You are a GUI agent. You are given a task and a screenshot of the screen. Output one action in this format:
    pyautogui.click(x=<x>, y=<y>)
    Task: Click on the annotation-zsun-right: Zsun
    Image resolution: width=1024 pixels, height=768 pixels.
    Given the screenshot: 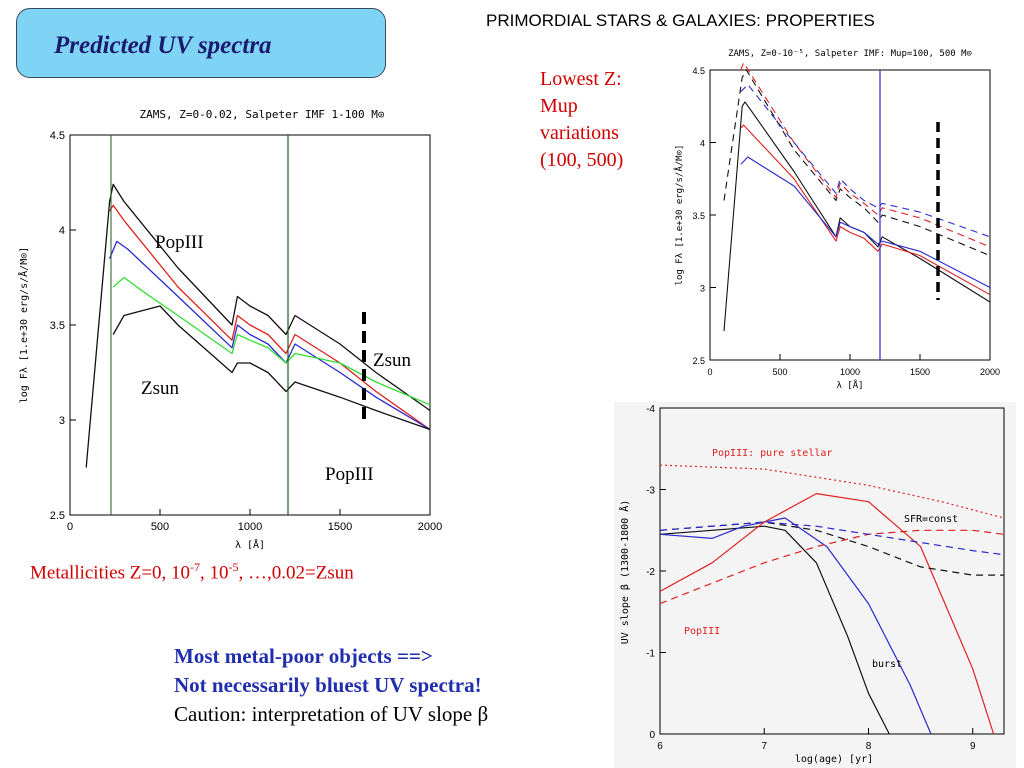 What is the action you would take?
    pyautogui.click(x=392, y=360)
    